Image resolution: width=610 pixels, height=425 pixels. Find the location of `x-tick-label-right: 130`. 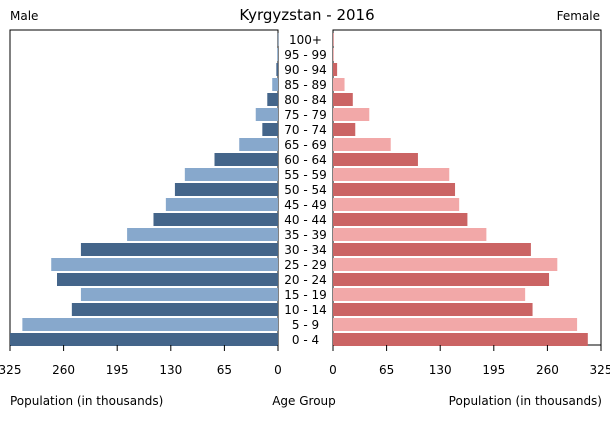

x-tick-label-right: 130 is located at coordinates (440, 370).